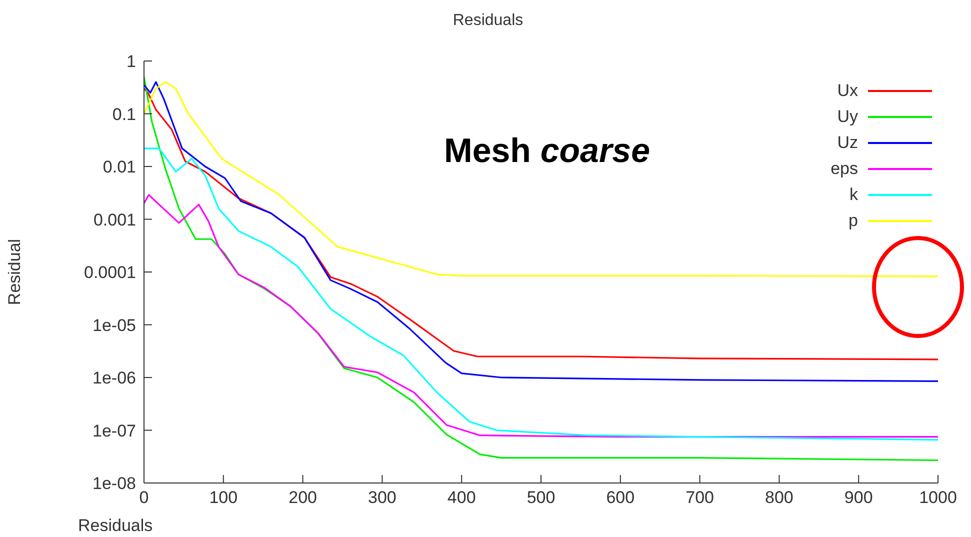 The height and width of the screenshot is (537, 971). Describe the element at coordinates (14, 272) in the screenshot. I see `y-axis-title: Residual` at that location.